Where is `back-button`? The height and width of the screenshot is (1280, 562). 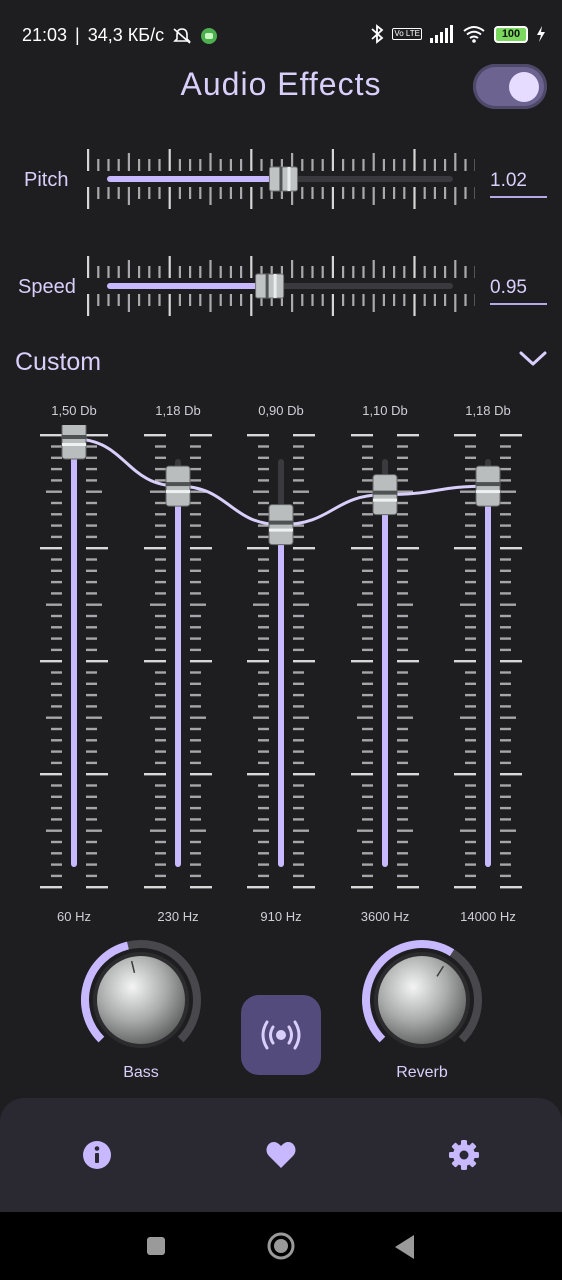
back-button is located at coordinates (405, 1247).